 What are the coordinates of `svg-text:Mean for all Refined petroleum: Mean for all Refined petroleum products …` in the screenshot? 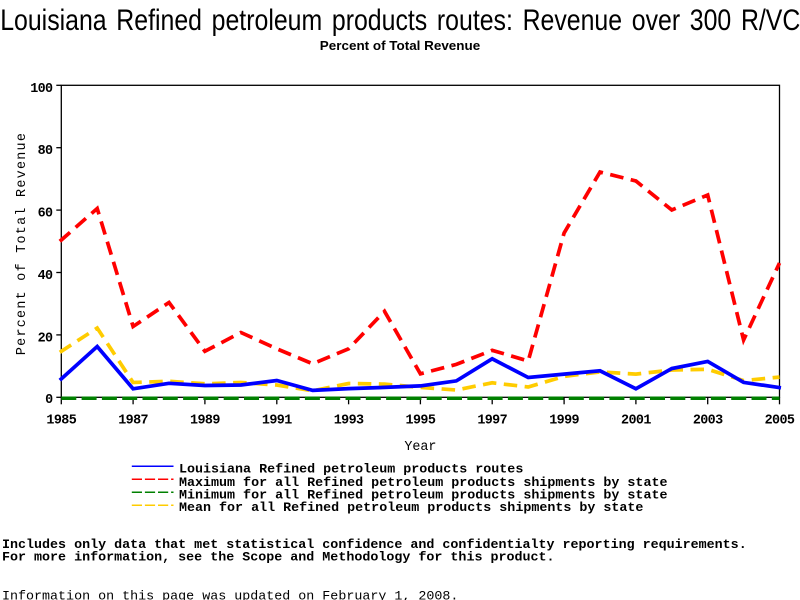 It's located at (411, 508).